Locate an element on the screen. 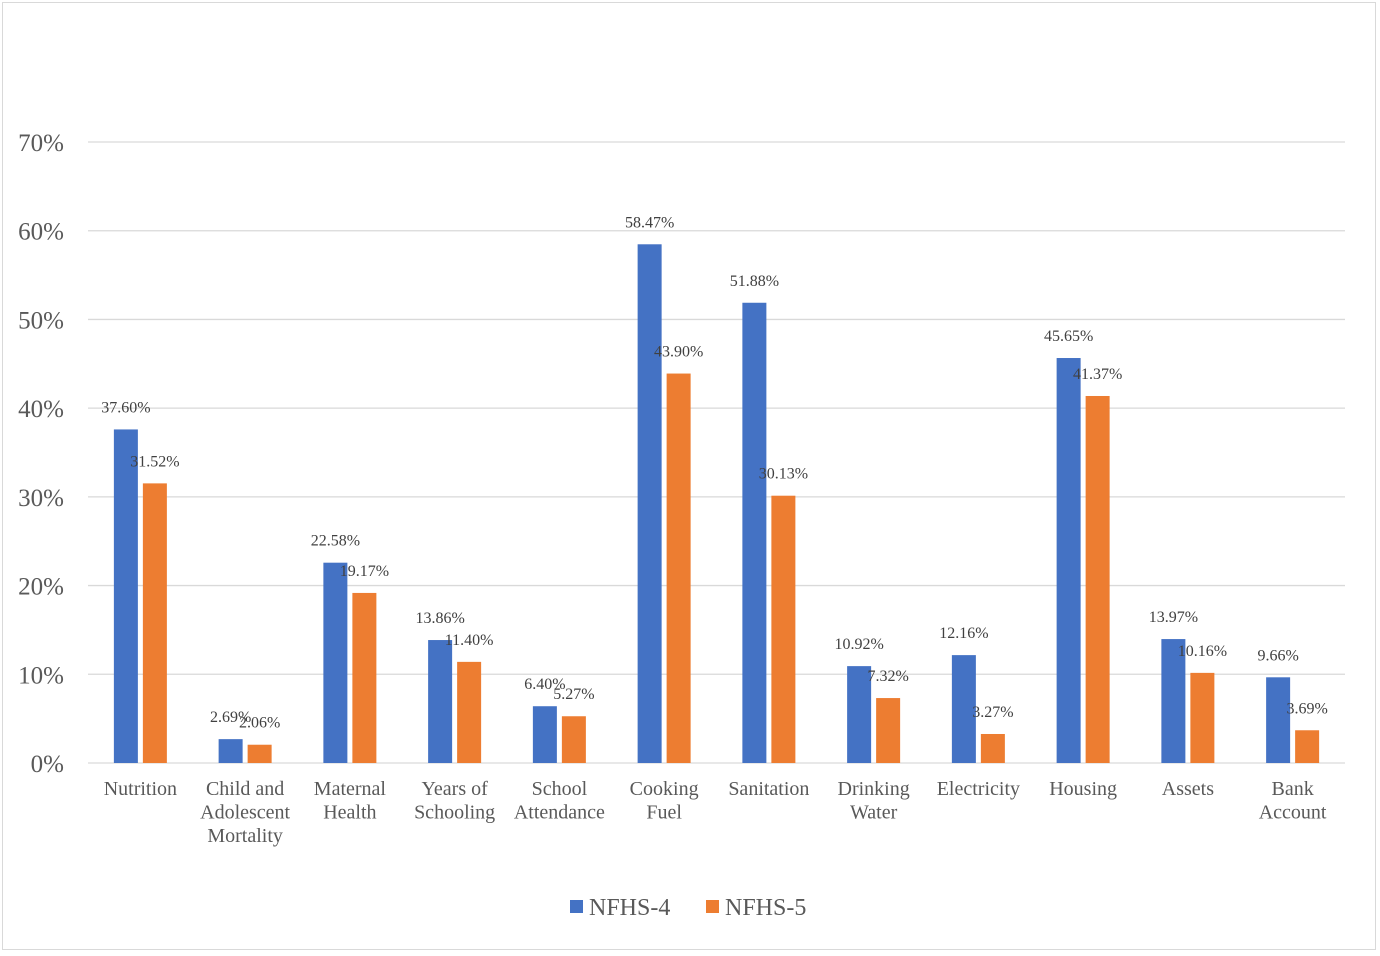 This screenshot has width=1380, height=956. x-category-label: Years of Schooling is located at coordinates (454, 801).